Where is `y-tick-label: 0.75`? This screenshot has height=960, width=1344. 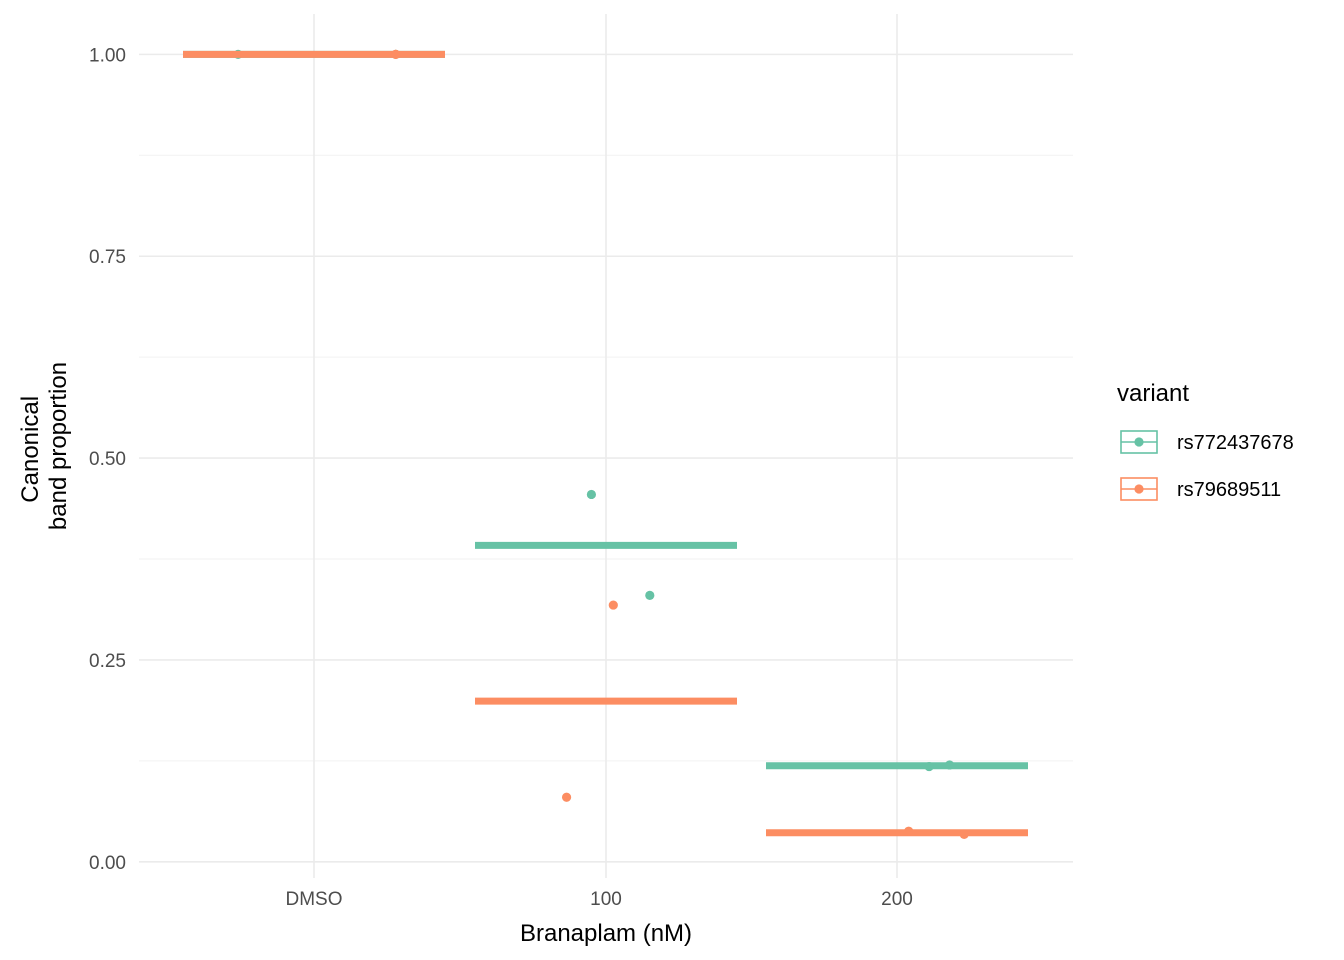
y-tick-label: 0.75 is located at coordinates (107, 257).